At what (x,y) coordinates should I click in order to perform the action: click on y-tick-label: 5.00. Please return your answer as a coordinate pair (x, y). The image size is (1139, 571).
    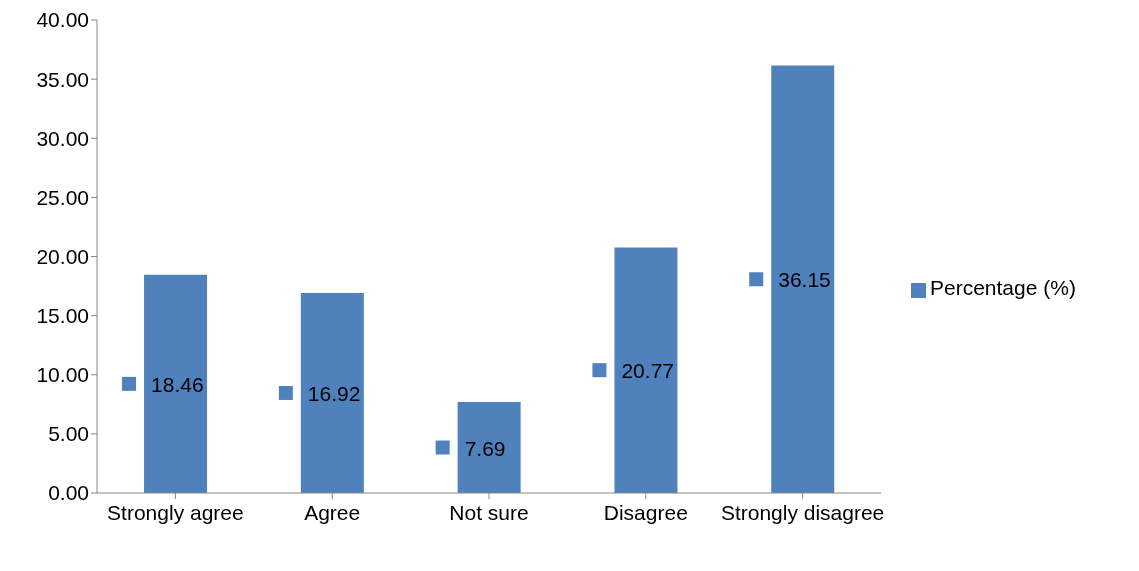
    Looking at the image, I should click on (68, 434).